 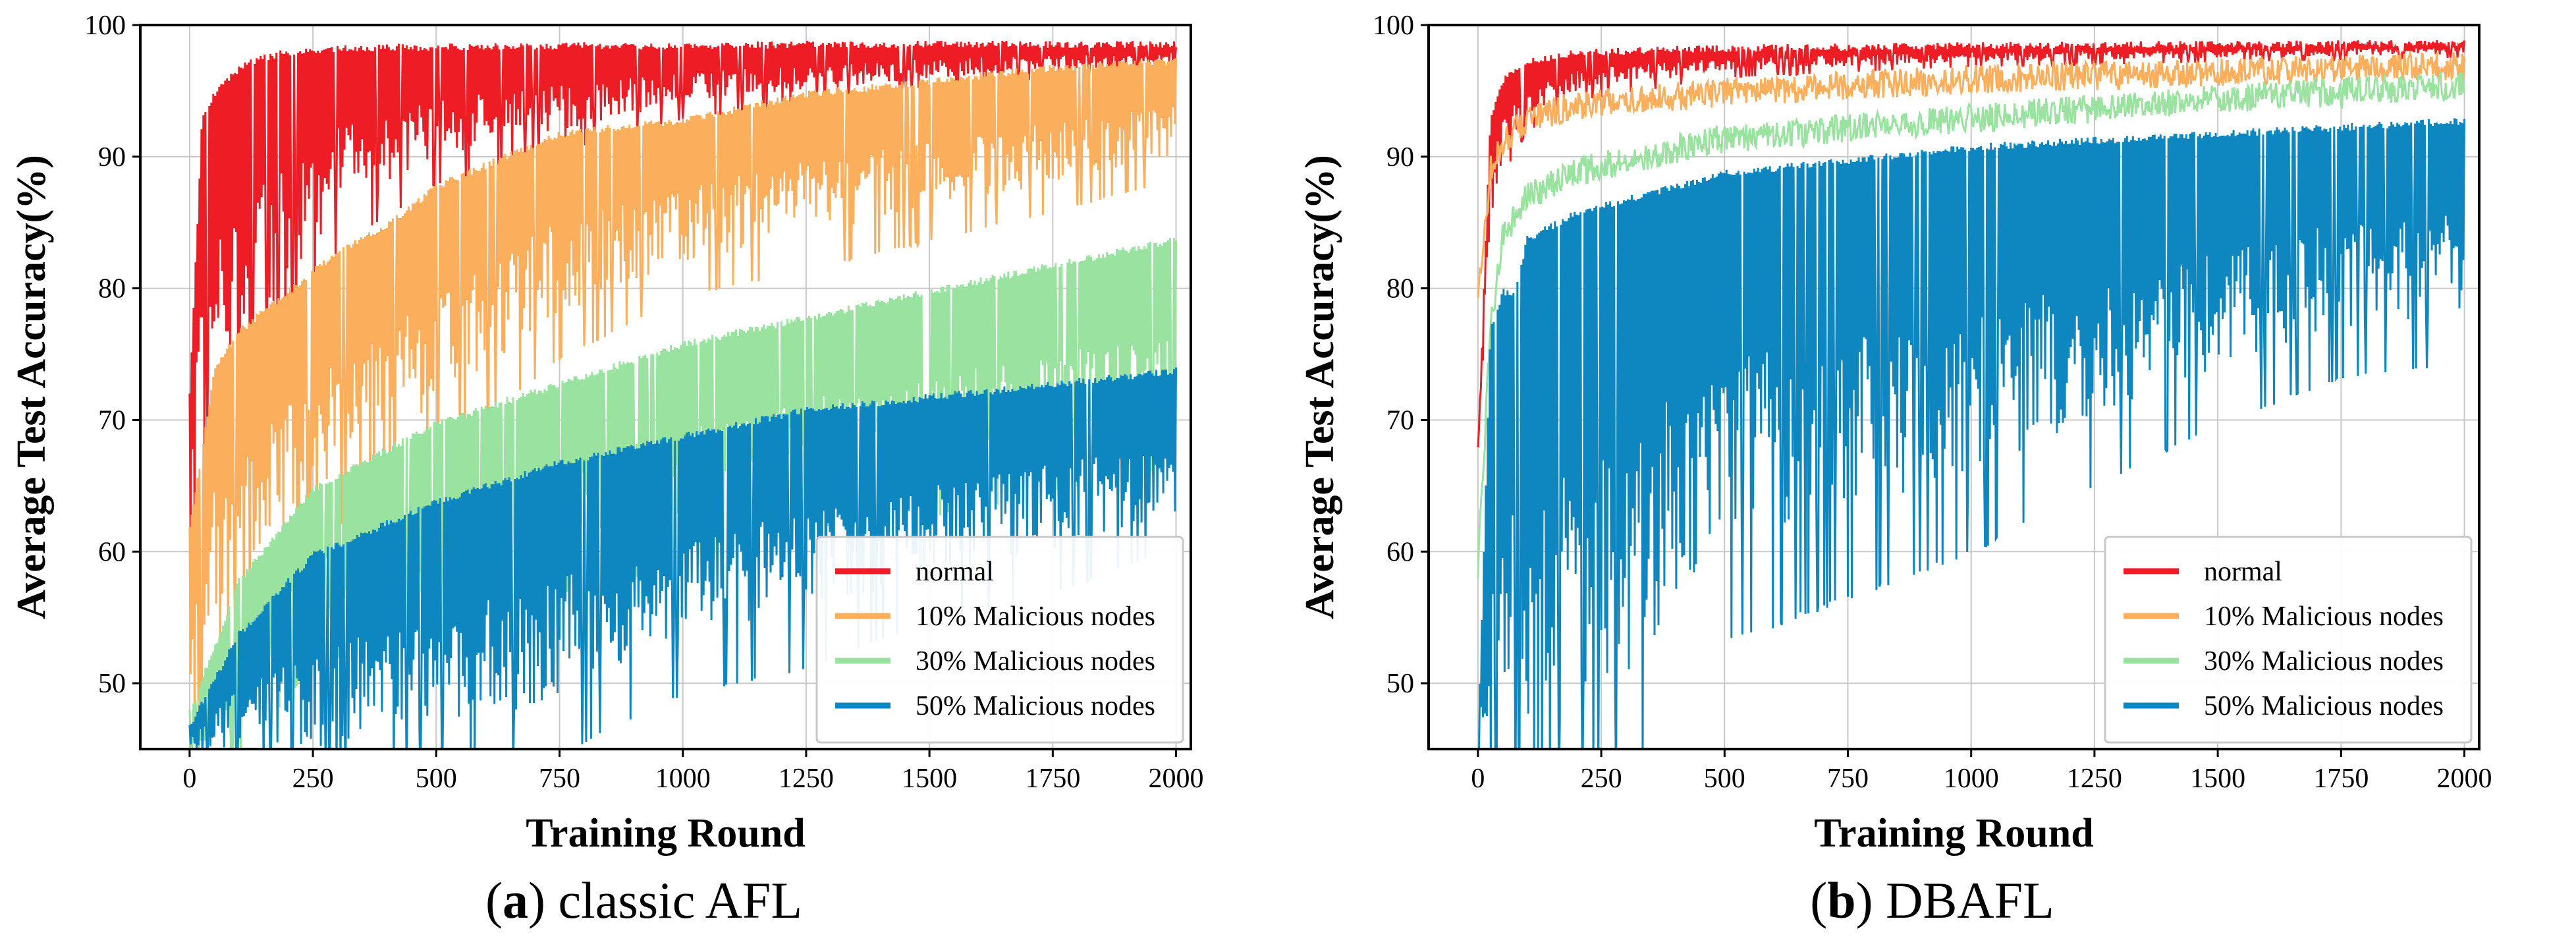 What do you see at coordinates (1932, 900) in the screenshot?
I see `caption-b: (b) DBAFL` at bounding box center [1932, 900].